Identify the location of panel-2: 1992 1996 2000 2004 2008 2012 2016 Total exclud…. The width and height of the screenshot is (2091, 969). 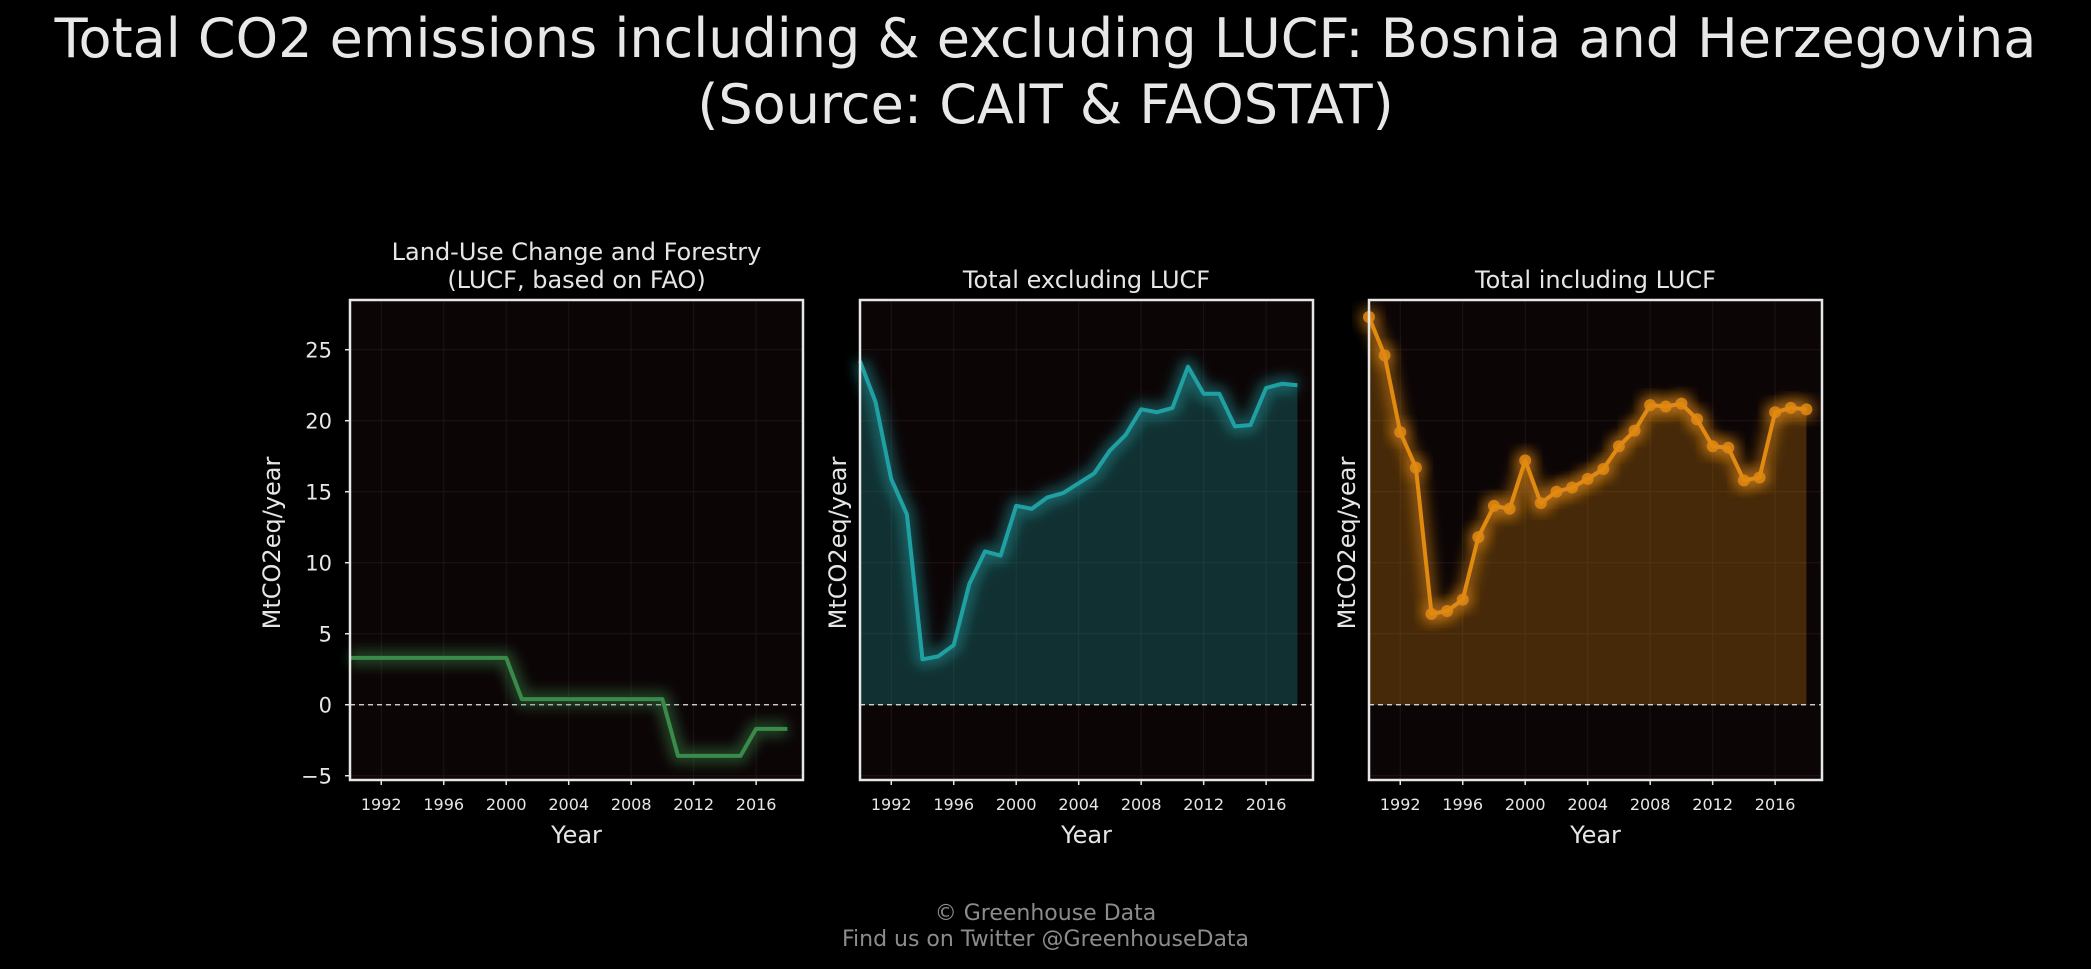
(1069, 557).